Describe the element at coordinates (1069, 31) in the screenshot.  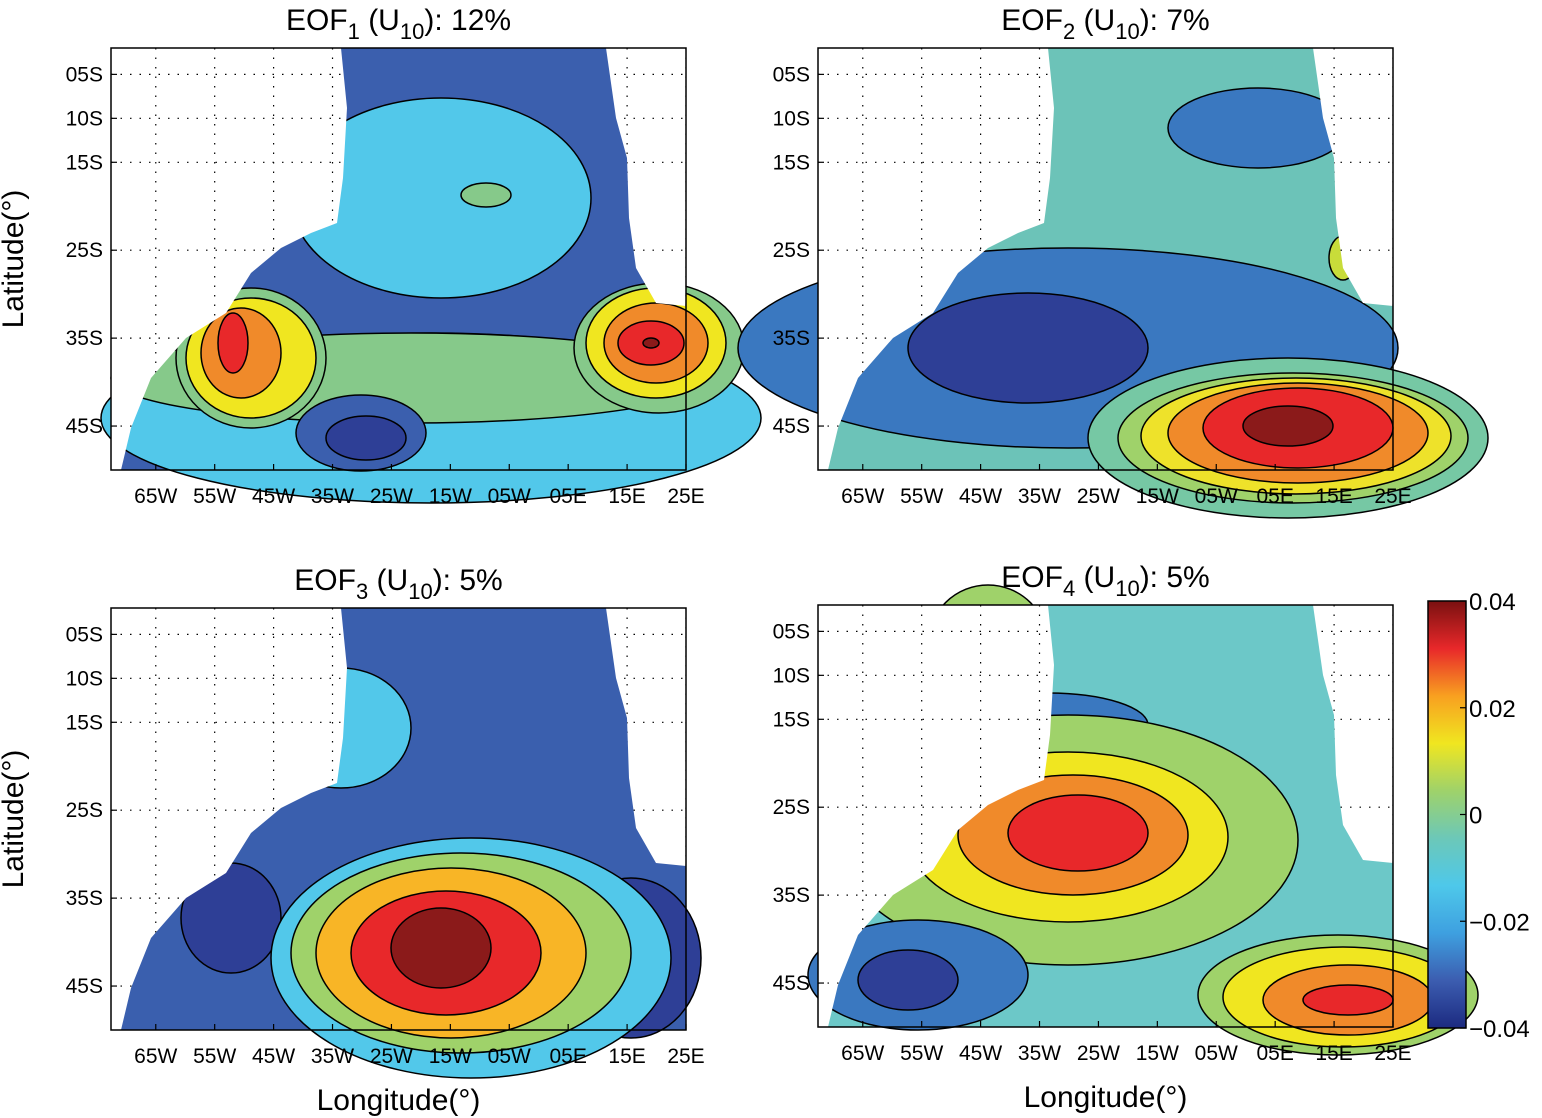
I see `title-subscript: 2` at that location.